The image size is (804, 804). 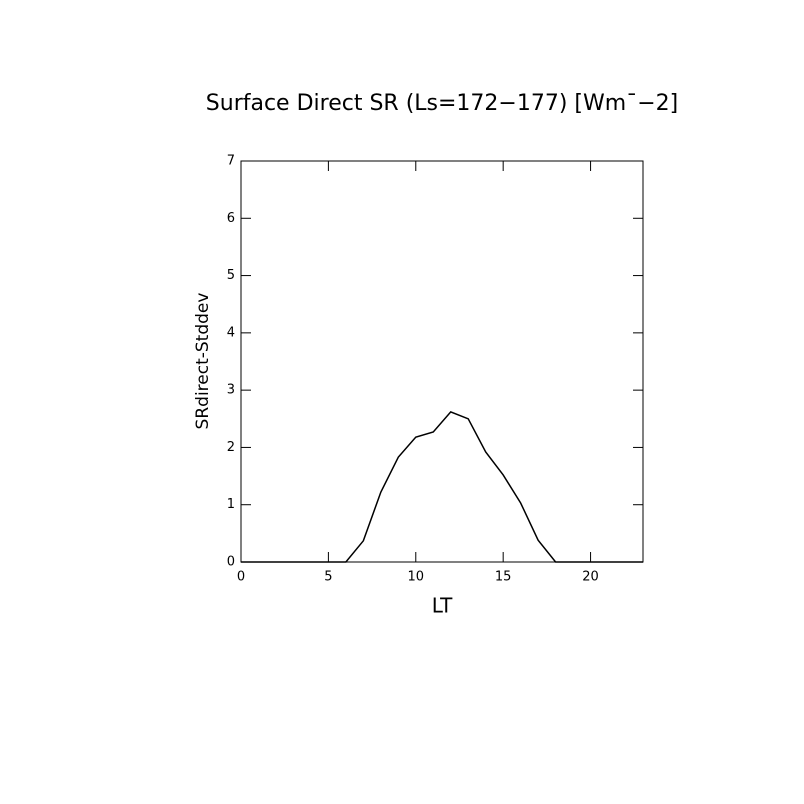 What do you see at coordinates (442, 103) in the screenshot?
I see `chart-title: Surface Direct SR (Ls=172−177) [Wm¯−2]` at bounding box center [442, 103].